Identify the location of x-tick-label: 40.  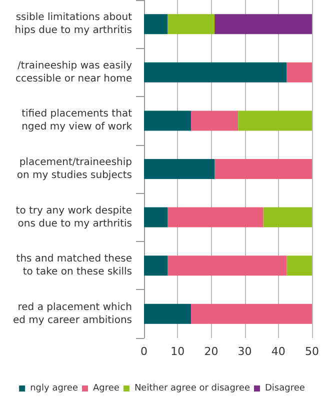
(278, 351).